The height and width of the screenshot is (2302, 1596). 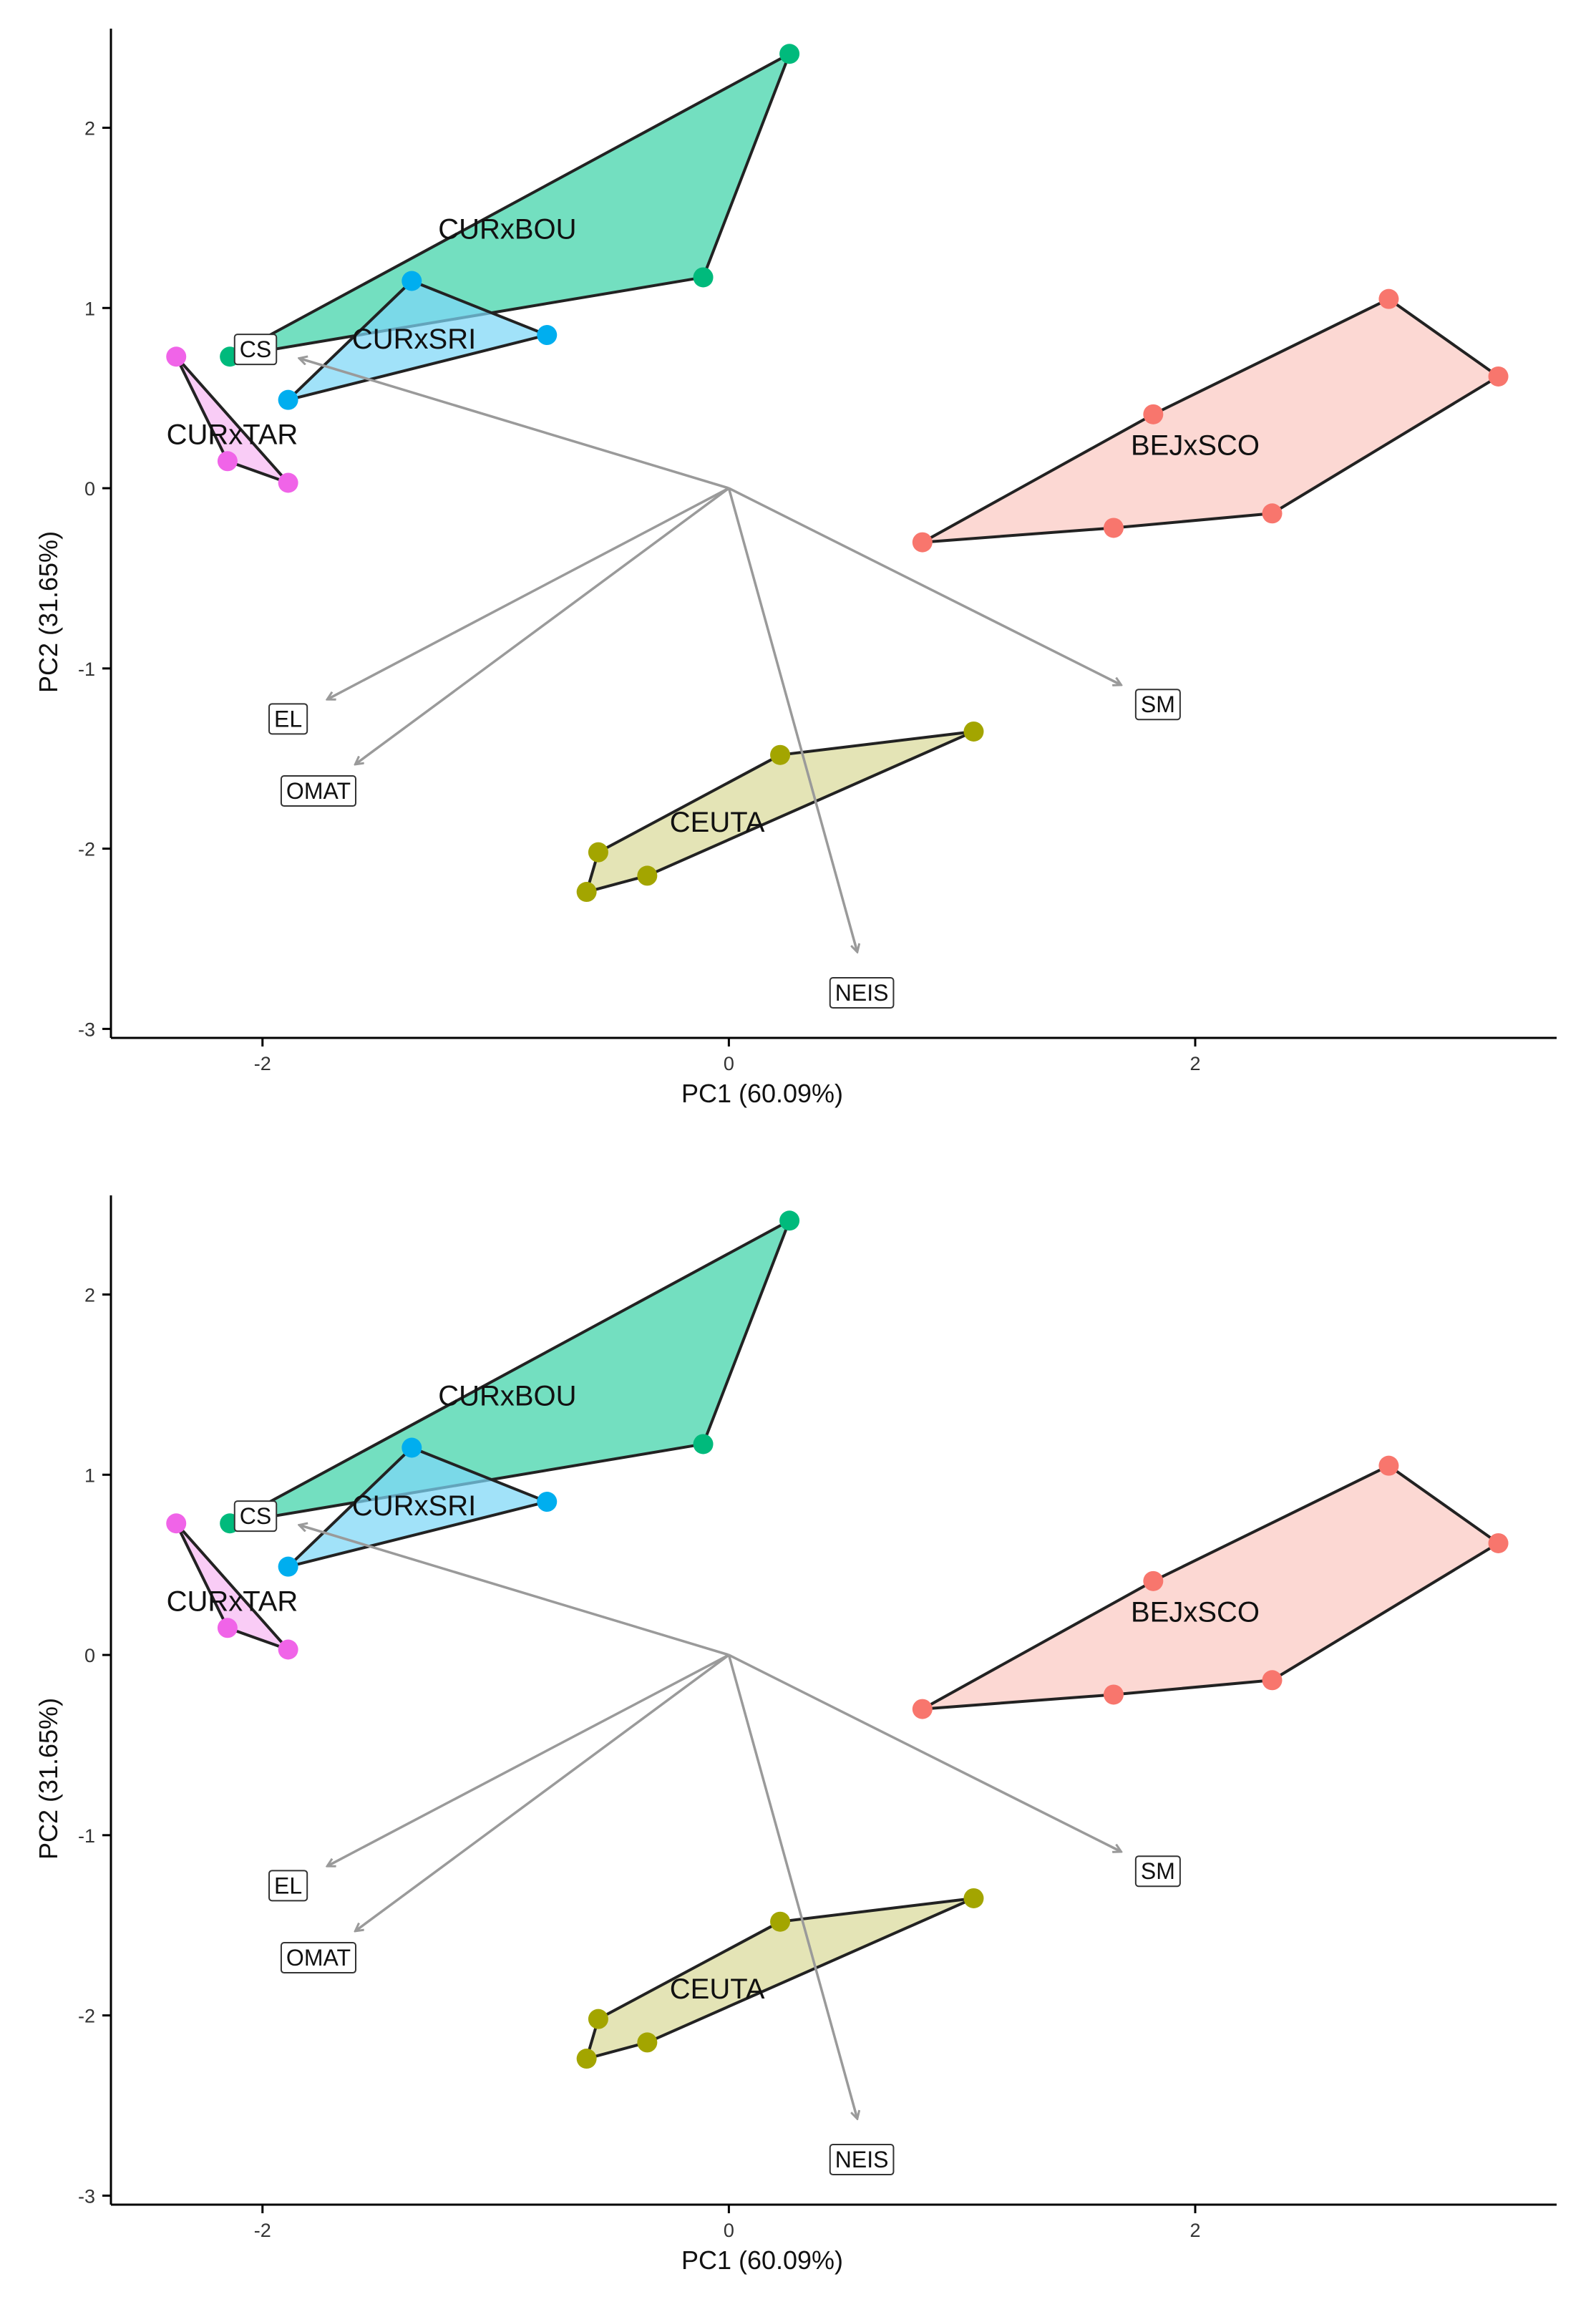 I want to click on x-tick-label: -2, so click(x=262, y=2230).